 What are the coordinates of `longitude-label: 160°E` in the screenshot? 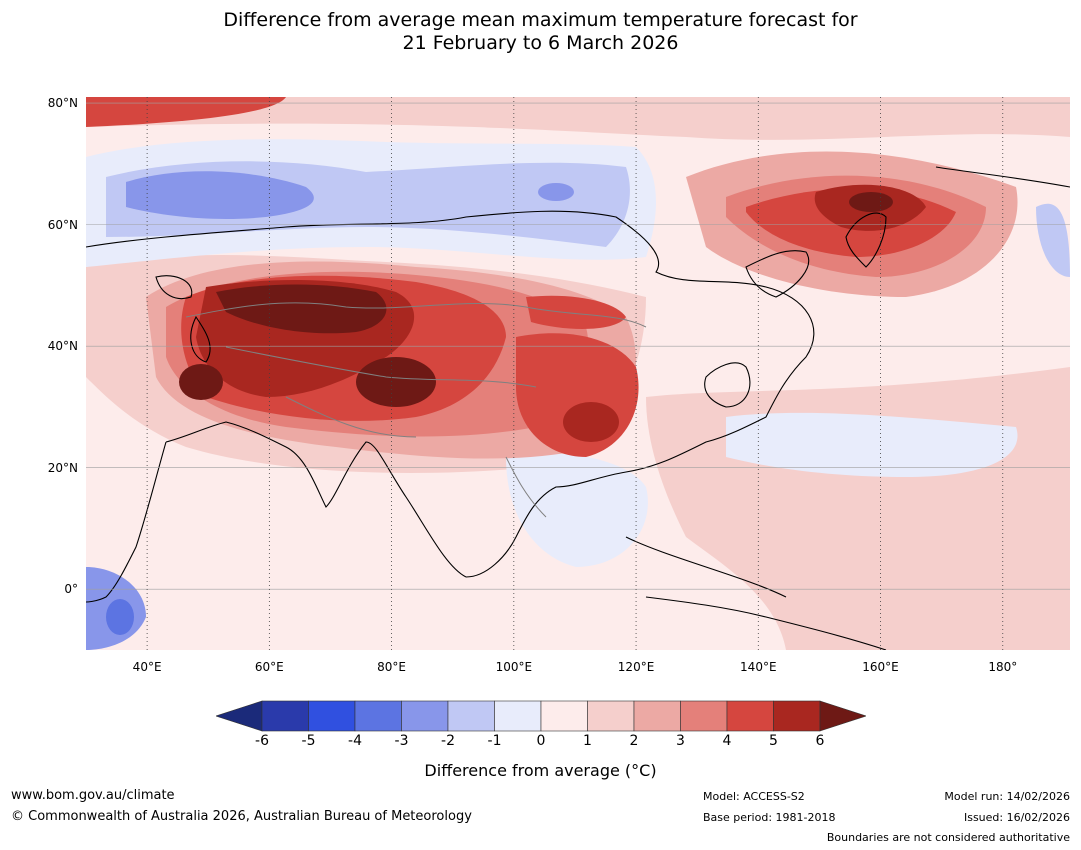 It's located at (880, 667).